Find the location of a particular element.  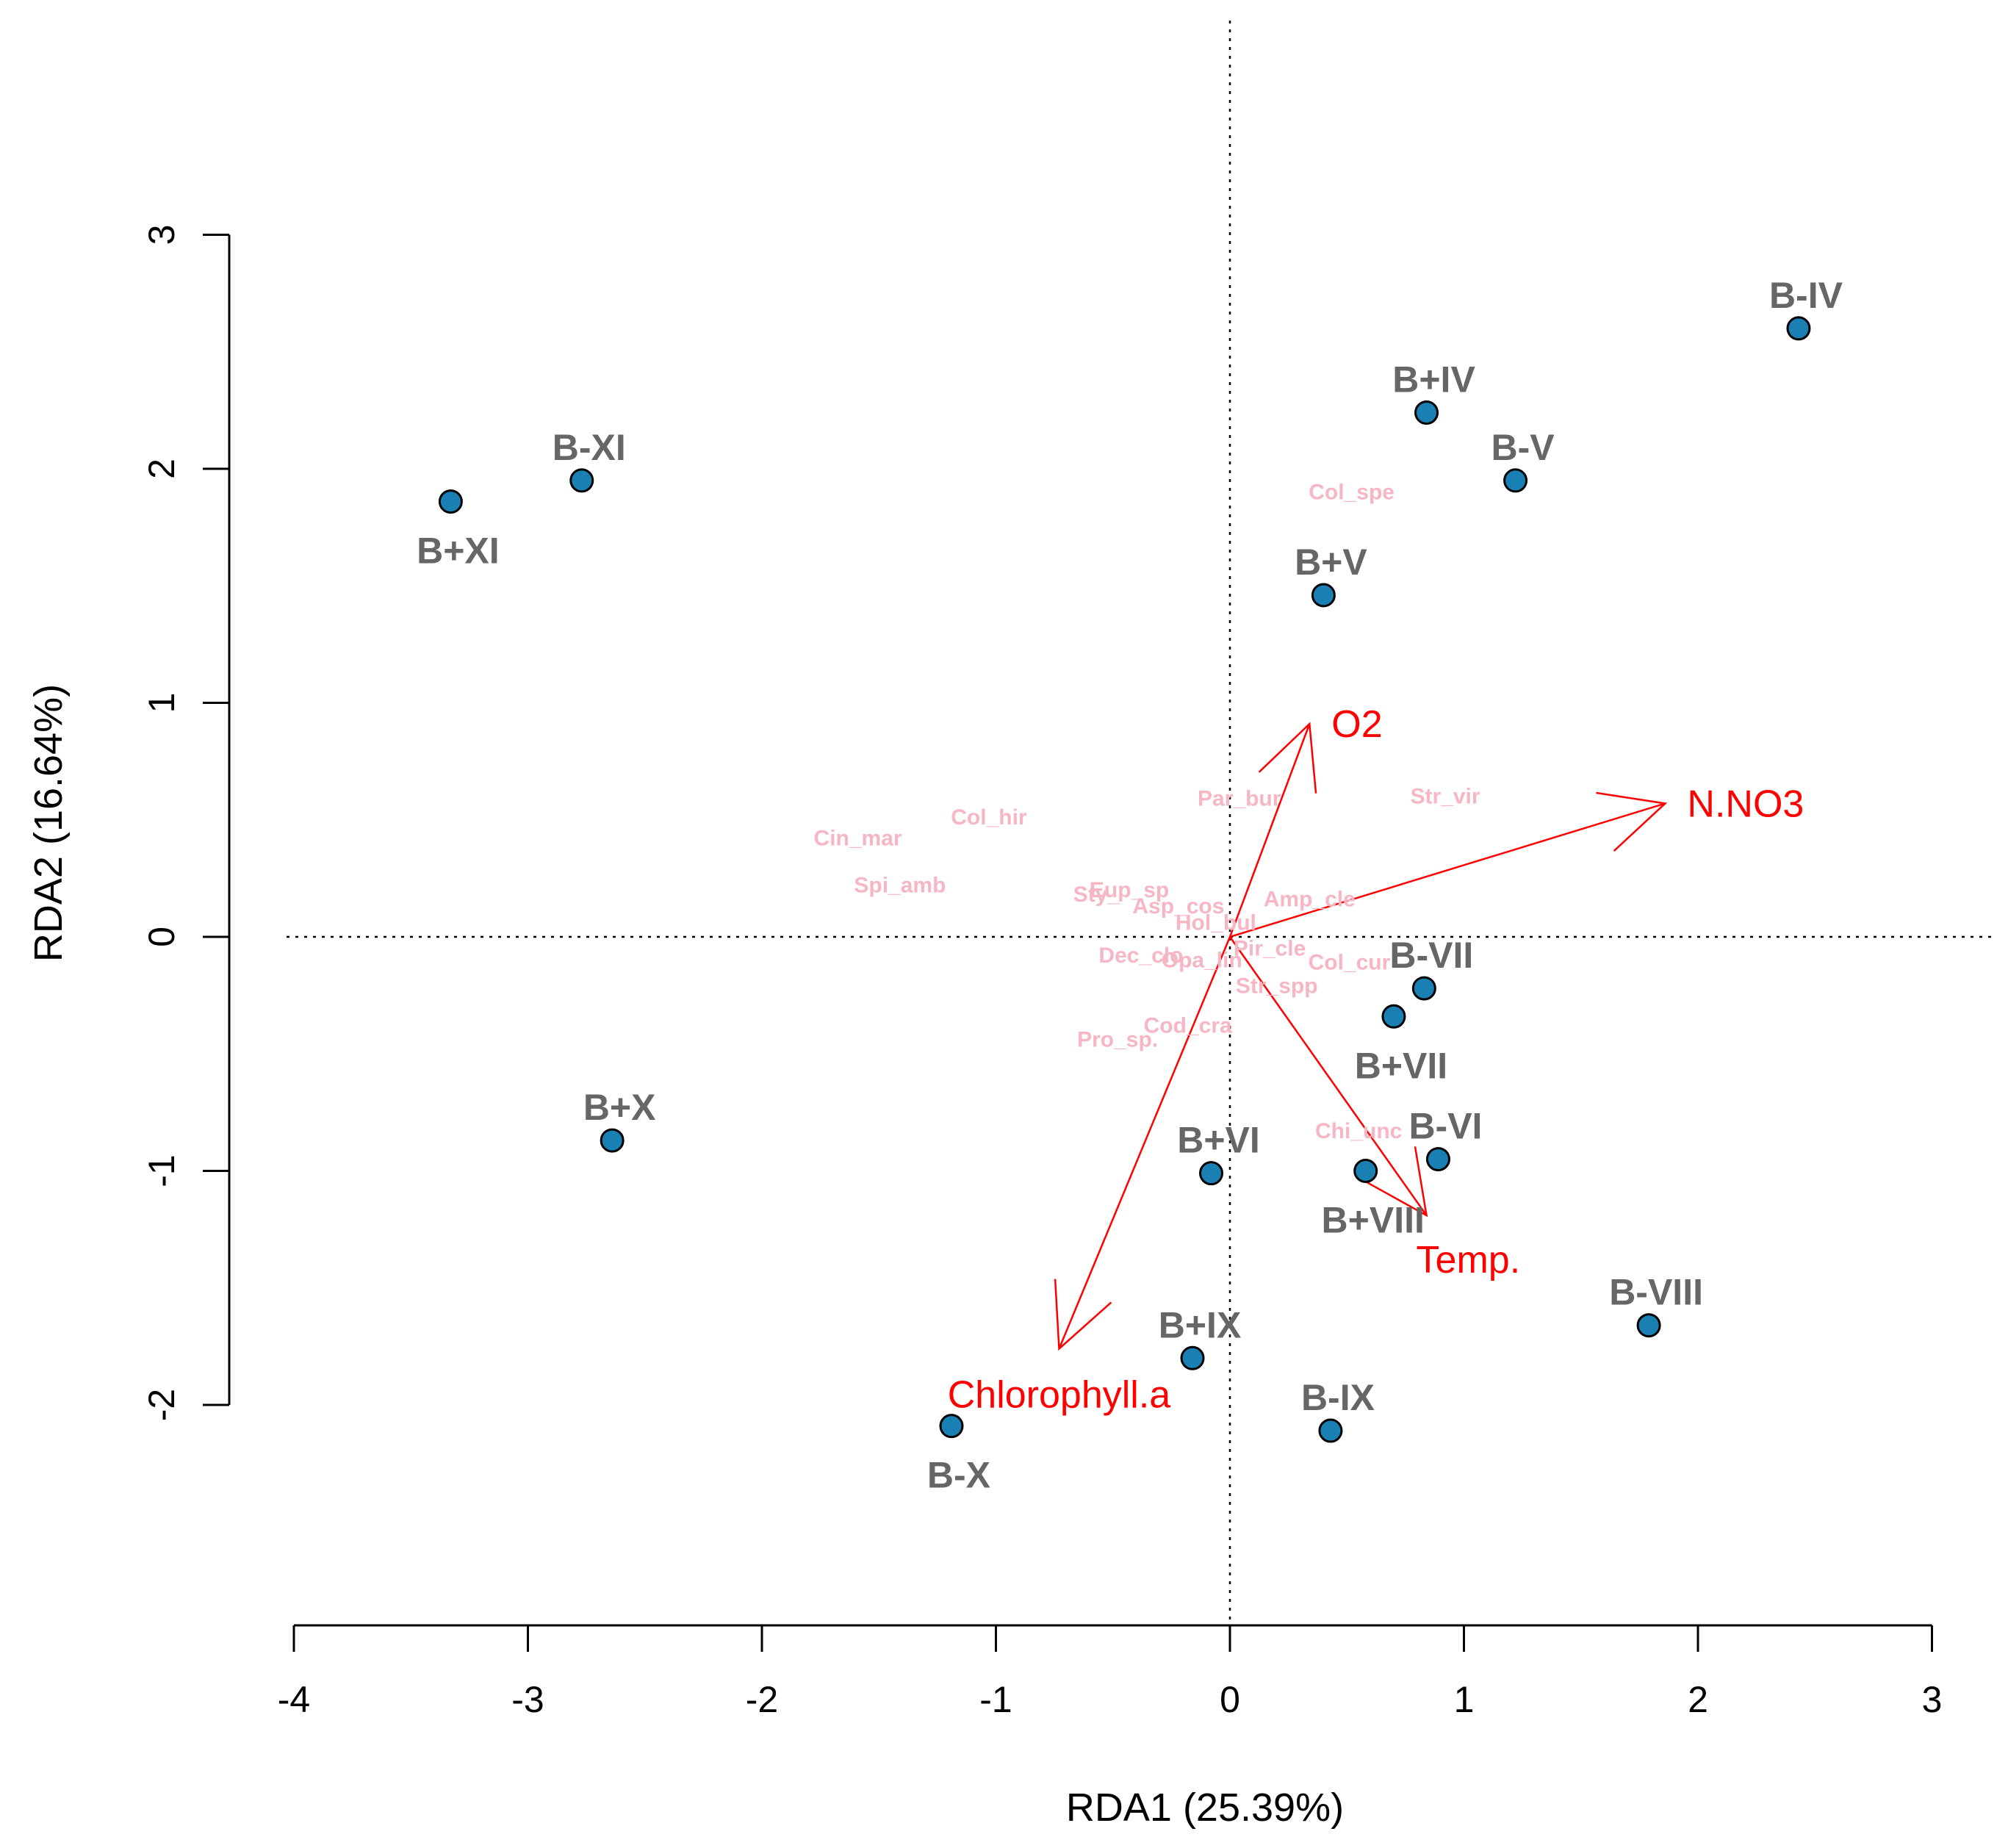

site-b-xi: B-XI is located at coordinates (589, 460).